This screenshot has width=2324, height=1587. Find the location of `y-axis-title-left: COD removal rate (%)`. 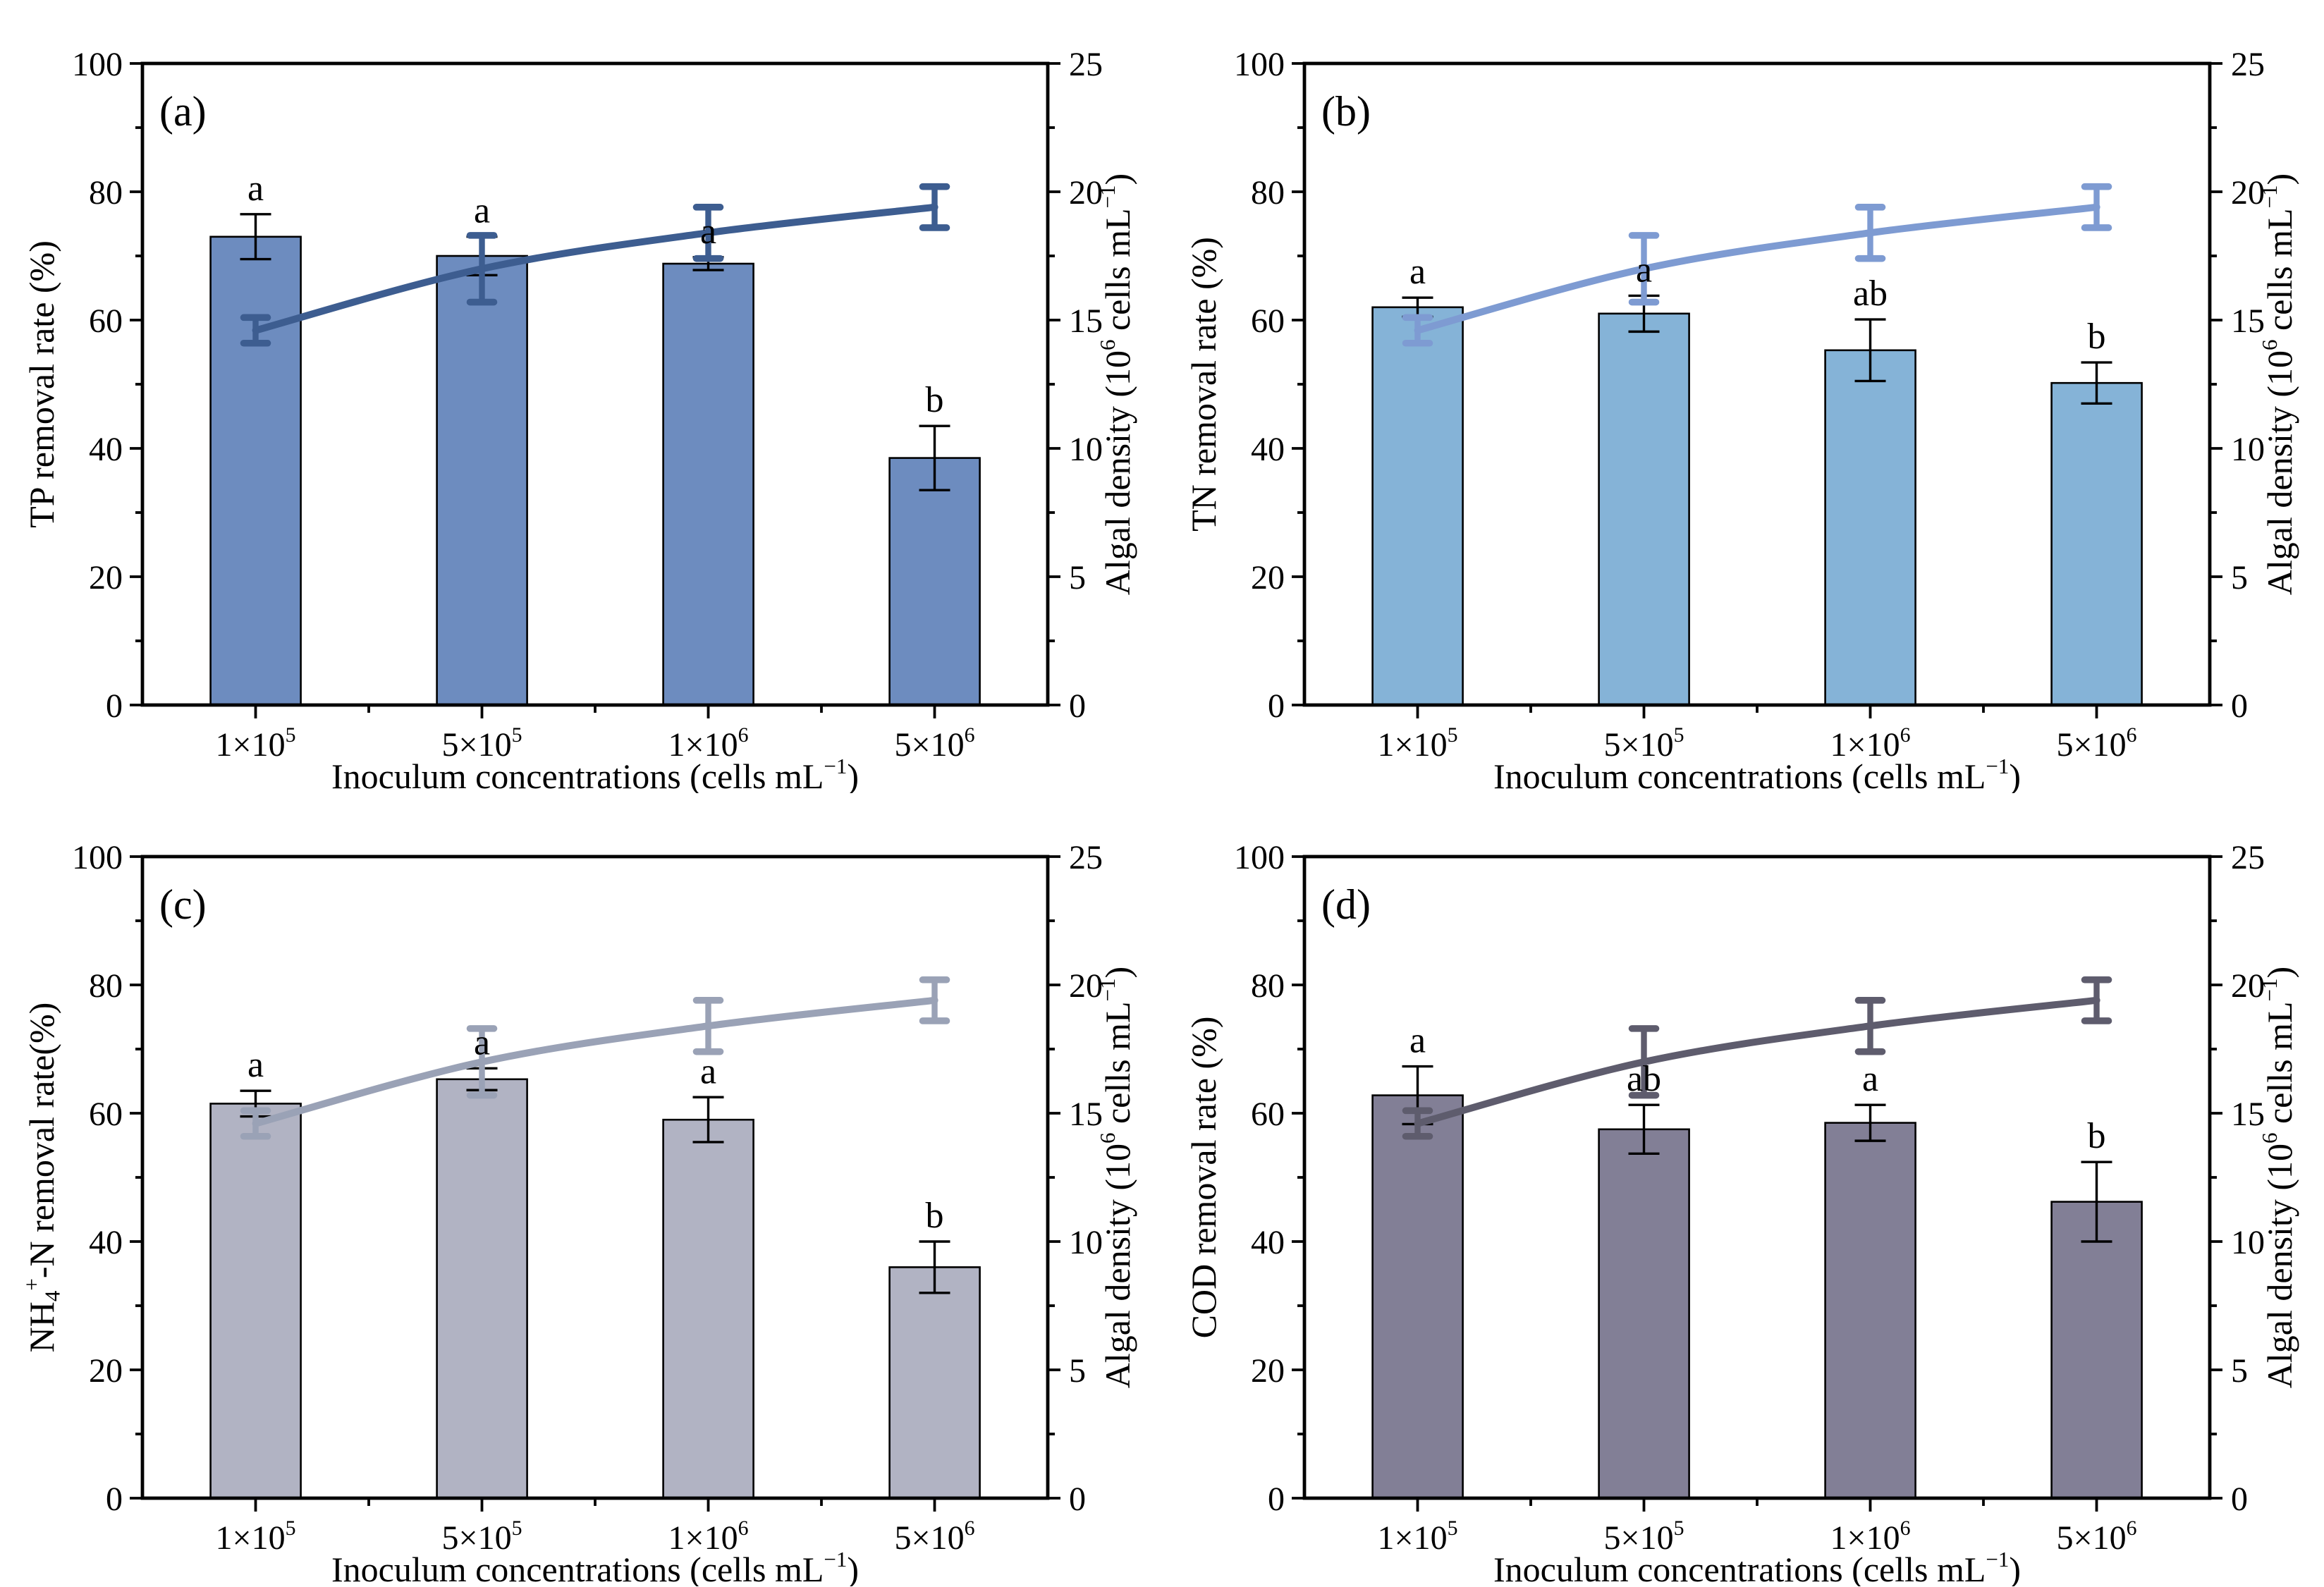

y-axis-title-left: COD removal rate (%) is located at coordinates (1203, 1178).